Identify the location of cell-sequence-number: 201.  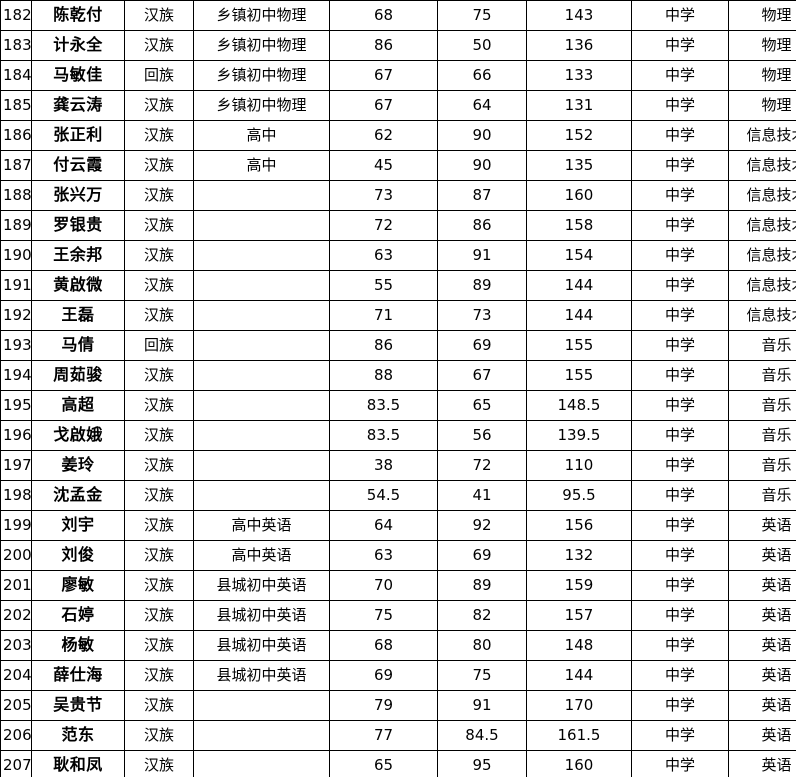
(16, 585).